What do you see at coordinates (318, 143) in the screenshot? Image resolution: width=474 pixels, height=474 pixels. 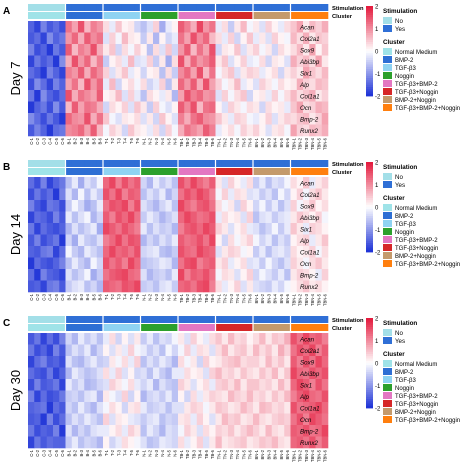 I see `column-label: TBN-5` at bounding box center [318, 143].